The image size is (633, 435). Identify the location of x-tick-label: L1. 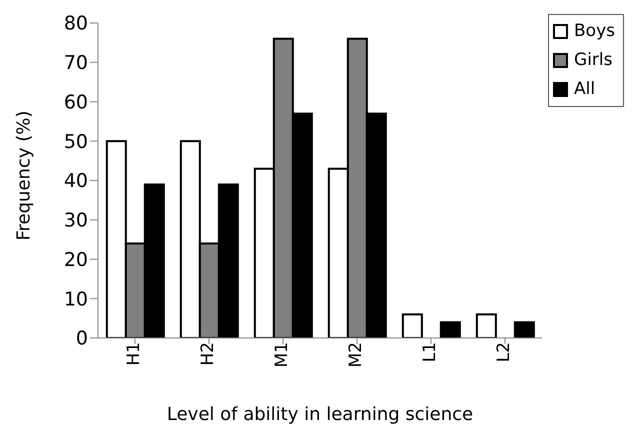
(430, 352).